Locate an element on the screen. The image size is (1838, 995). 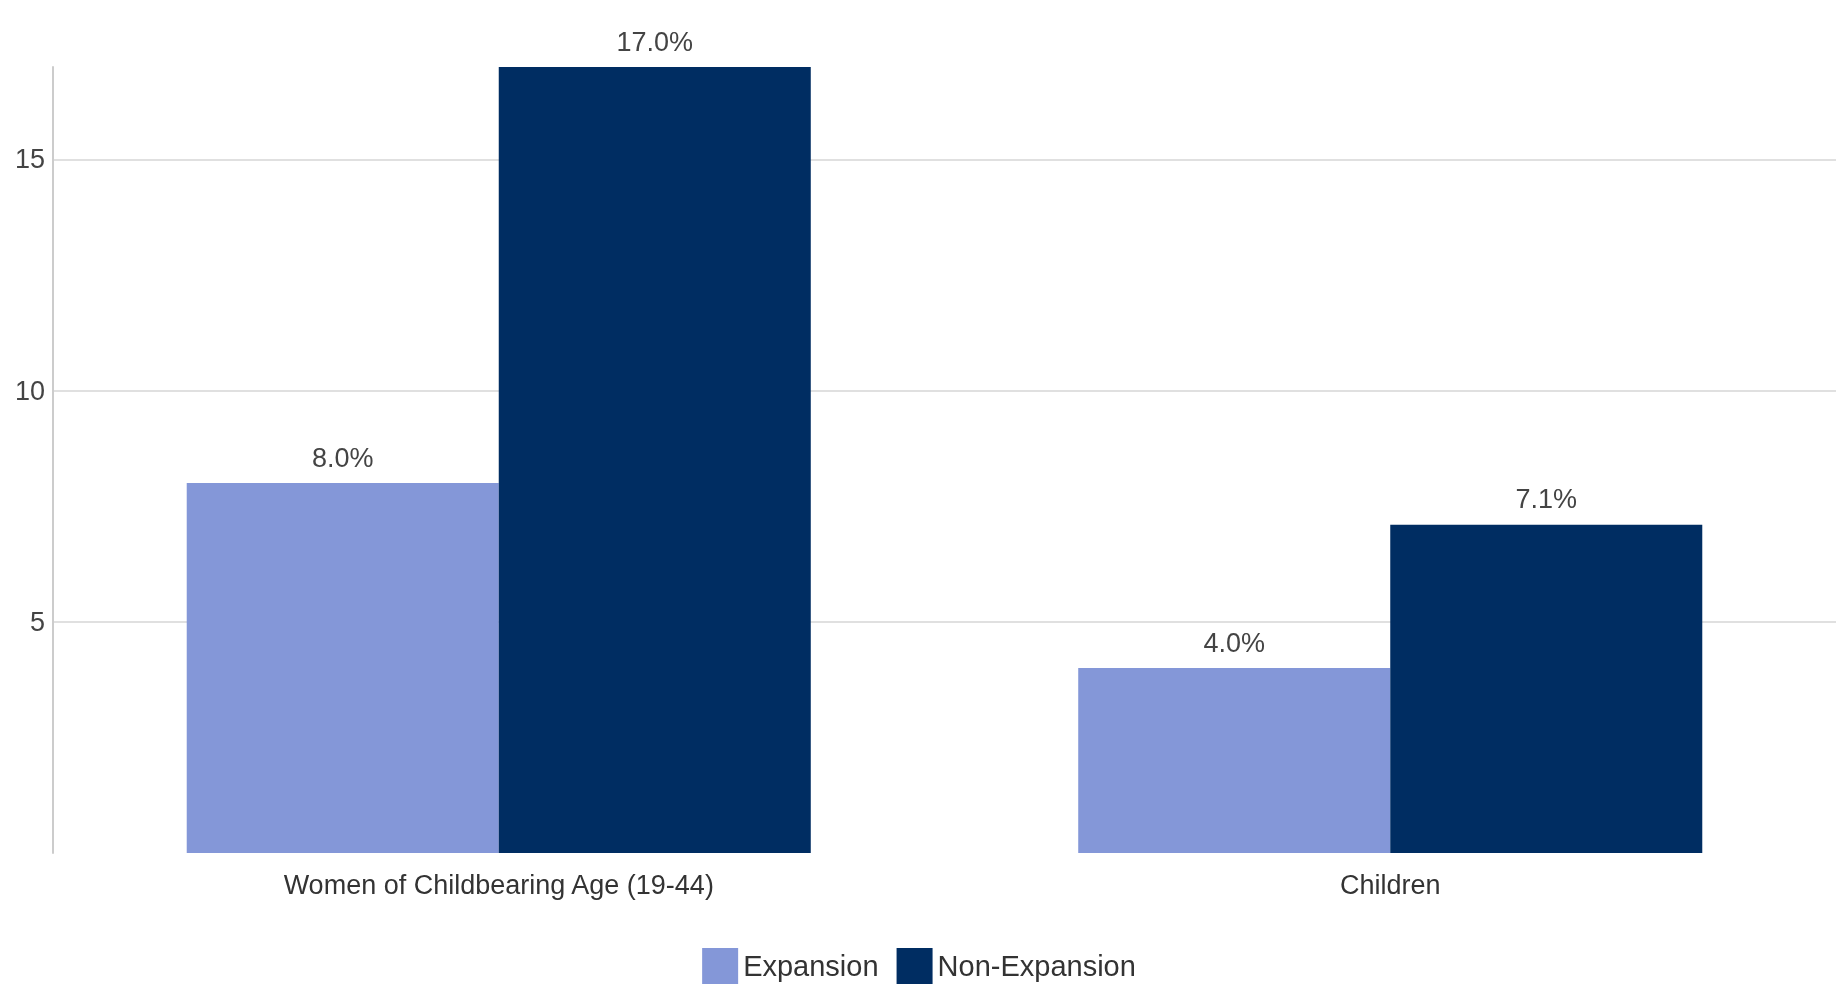
data-label: 7.1% is located at coordinates (1546, 499).